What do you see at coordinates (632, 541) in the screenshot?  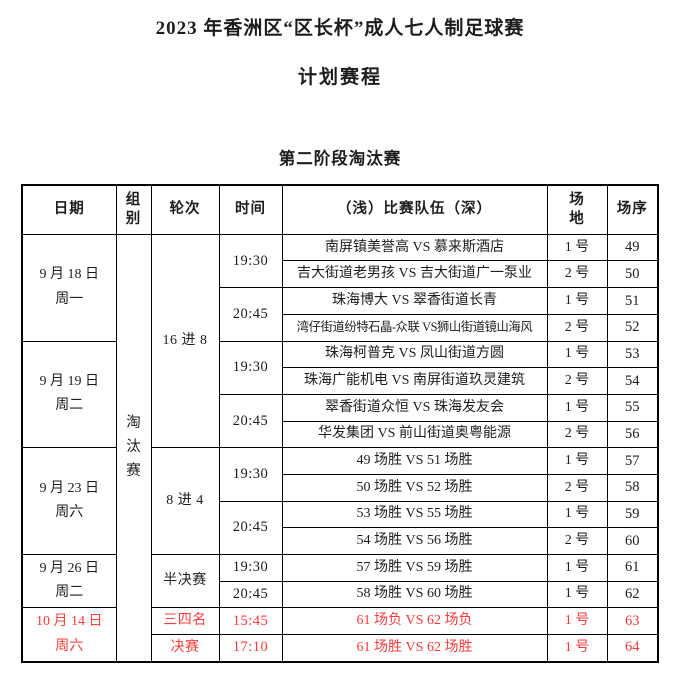 I see `order-cell: 60` at bounding box center [632, 541].